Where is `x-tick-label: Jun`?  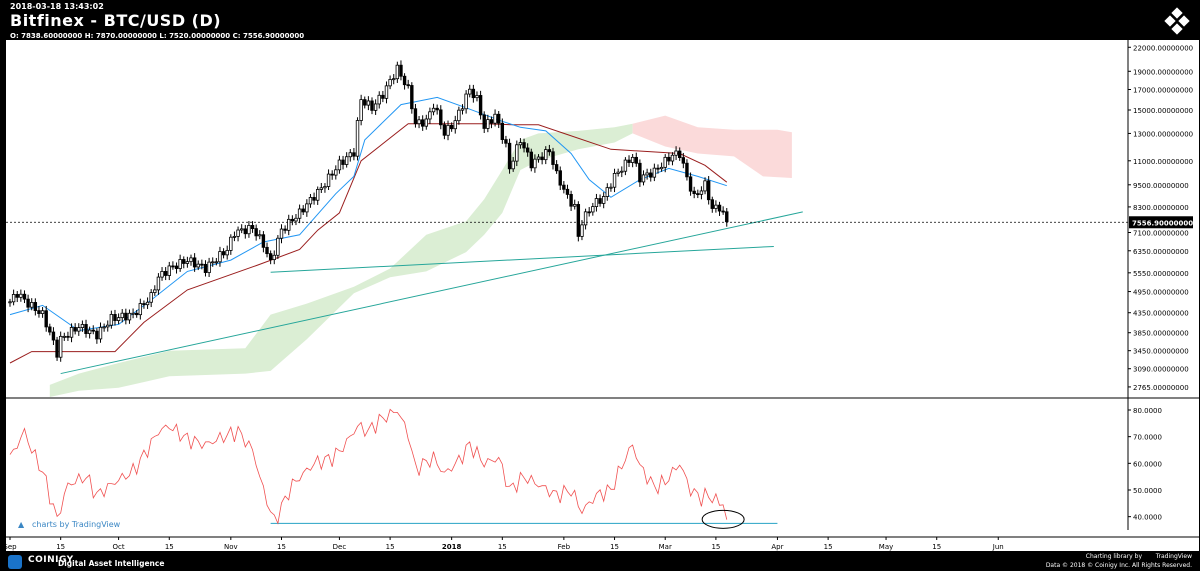
x-tick-label: Jun is located at coordinates (998, 547).